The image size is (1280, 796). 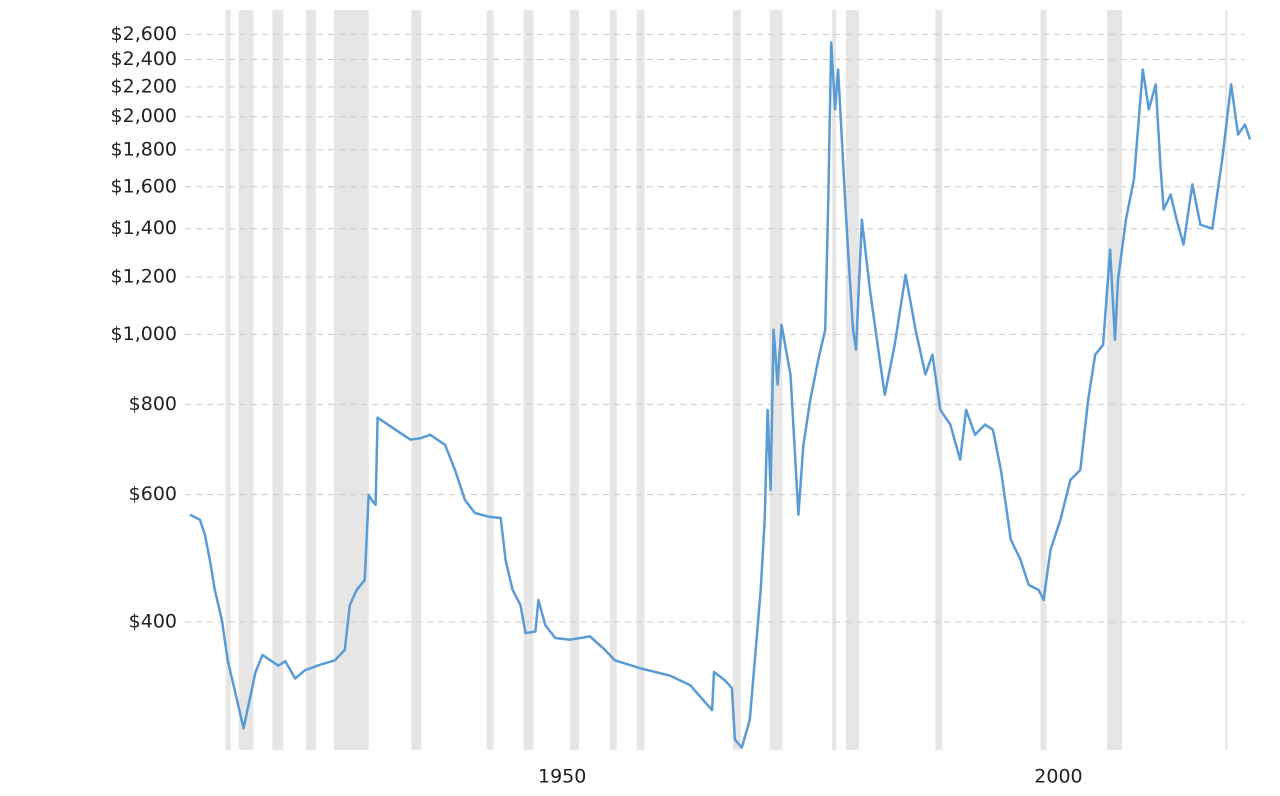 What do you see at coordinates (144, 186) in the screenshot?
I see `y-tick-label: $1,600` at bounding box center [144, 186].